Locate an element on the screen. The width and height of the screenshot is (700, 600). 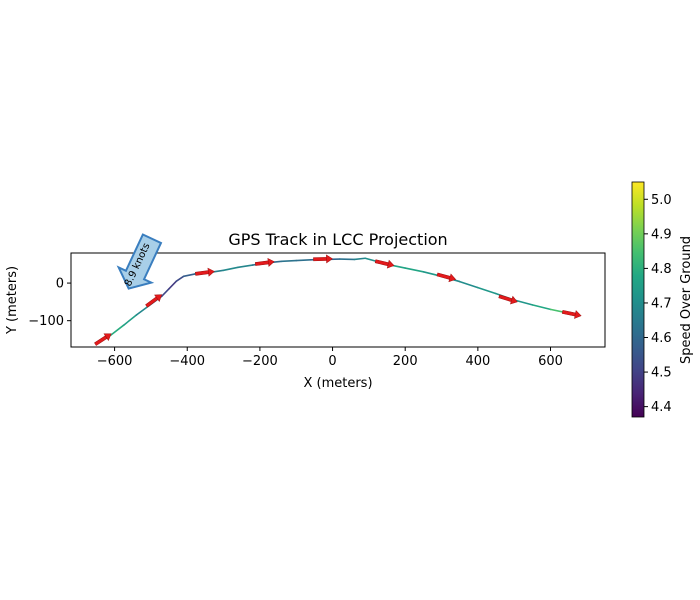
y-tick-label: −100 is located at coordinates (46, 321).